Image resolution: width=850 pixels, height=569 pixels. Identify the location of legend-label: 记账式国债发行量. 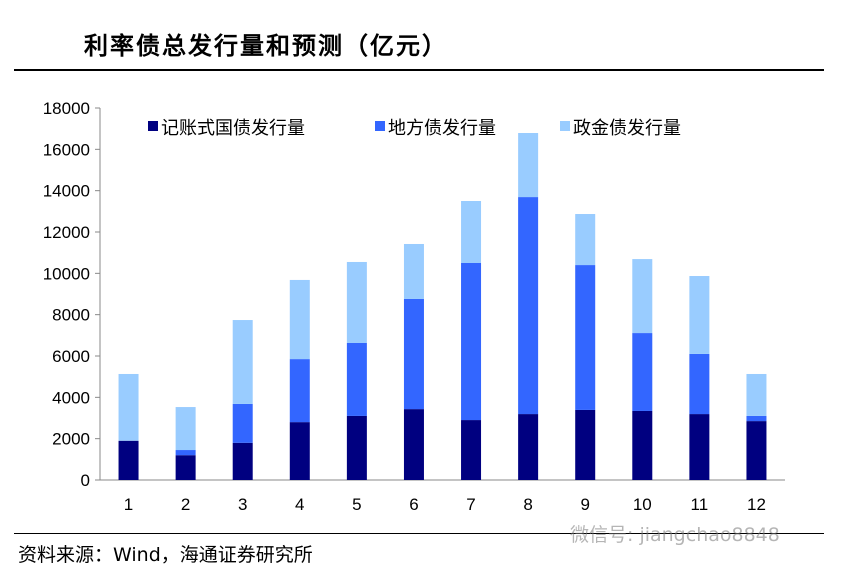
(233, 128).